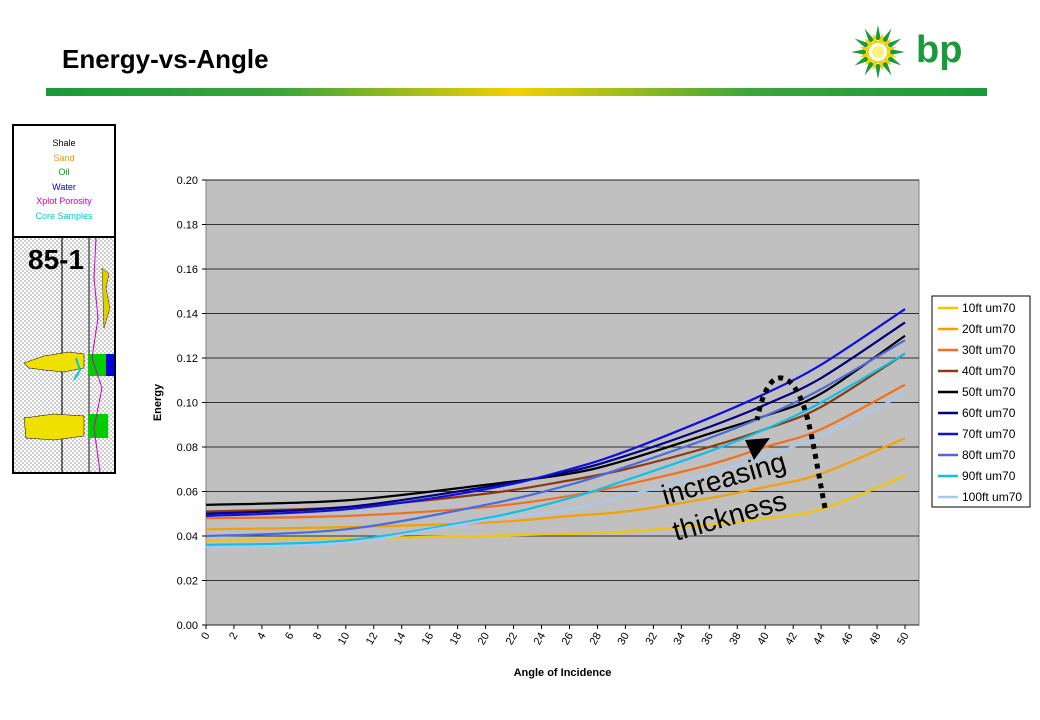  Describe the element at coordinates (989, 308) in the screenshot. I see `legend-label: 10ft um70` at that location.